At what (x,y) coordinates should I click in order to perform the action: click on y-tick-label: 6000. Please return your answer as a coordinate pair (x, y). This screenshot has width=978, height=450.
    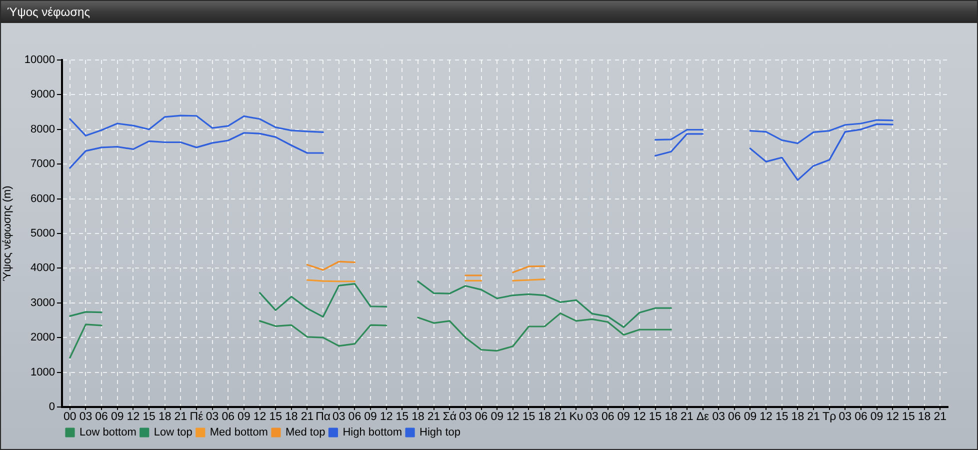
    Looking at the image, I should click on (42, 198).